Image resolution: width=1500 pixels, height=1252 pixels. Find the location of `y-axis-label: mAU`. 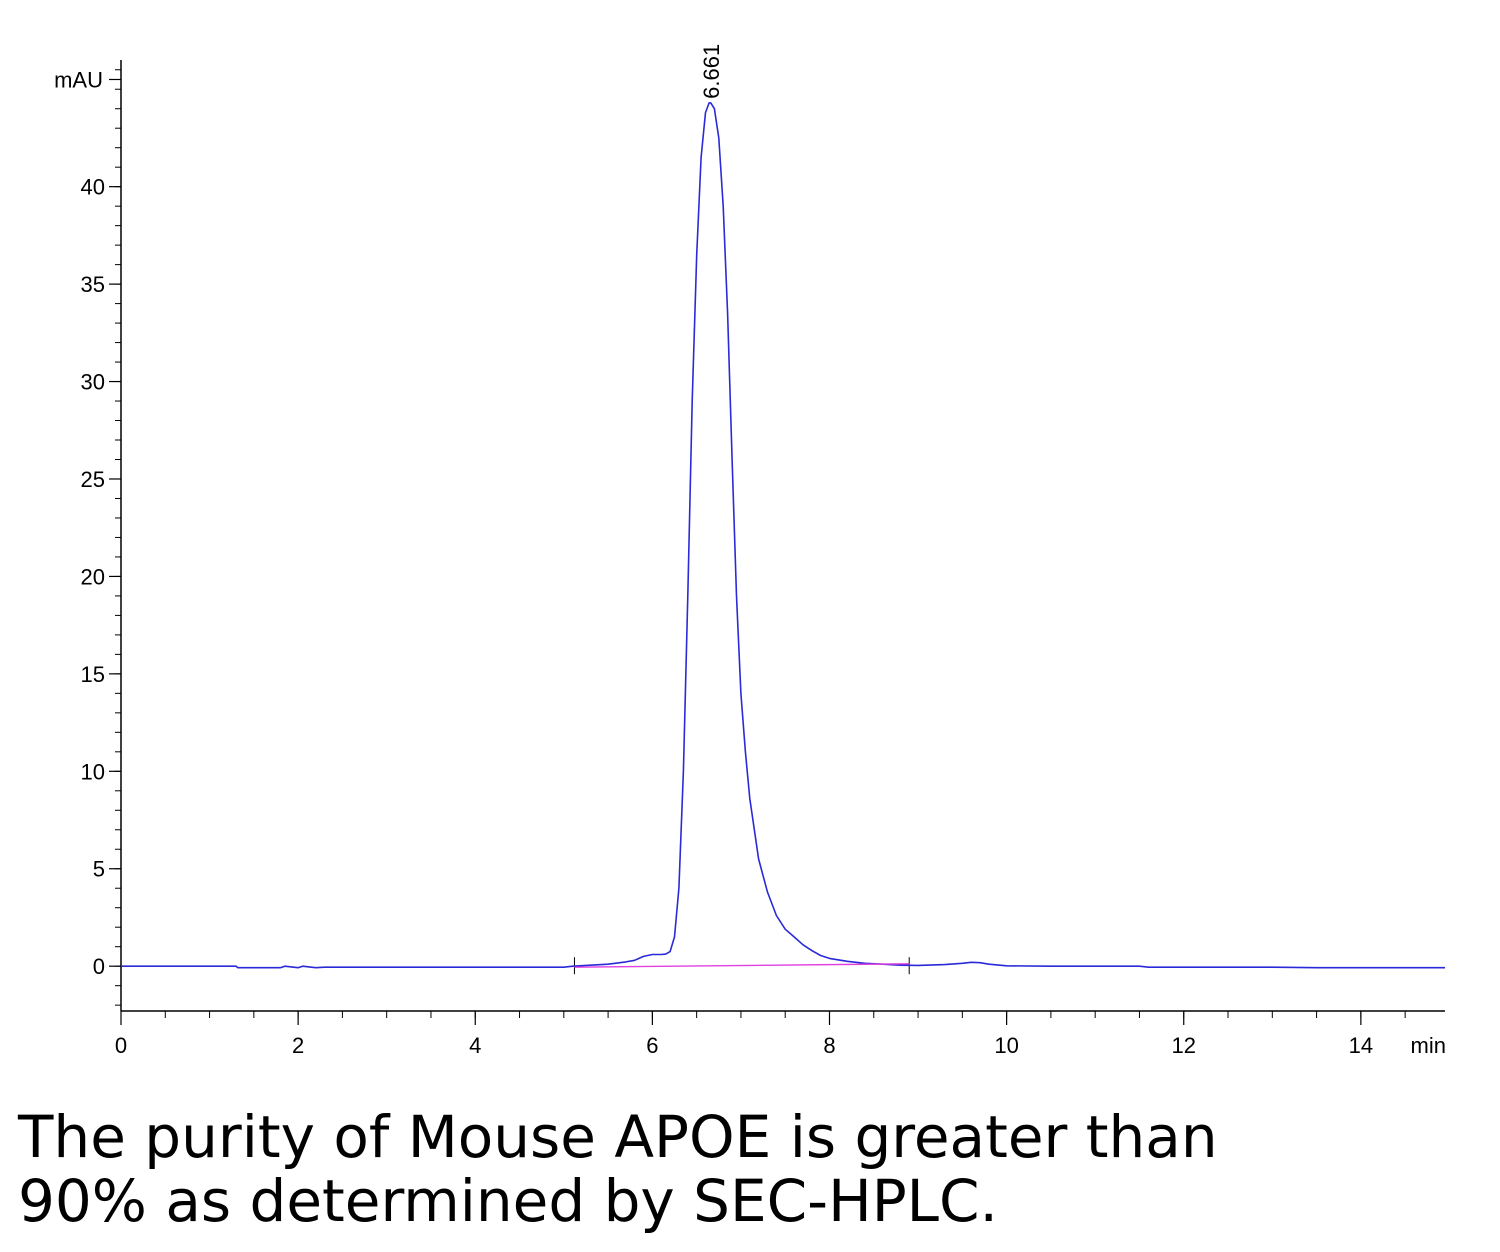

y-axis-label: mAU is located at coordinates (78, 79).